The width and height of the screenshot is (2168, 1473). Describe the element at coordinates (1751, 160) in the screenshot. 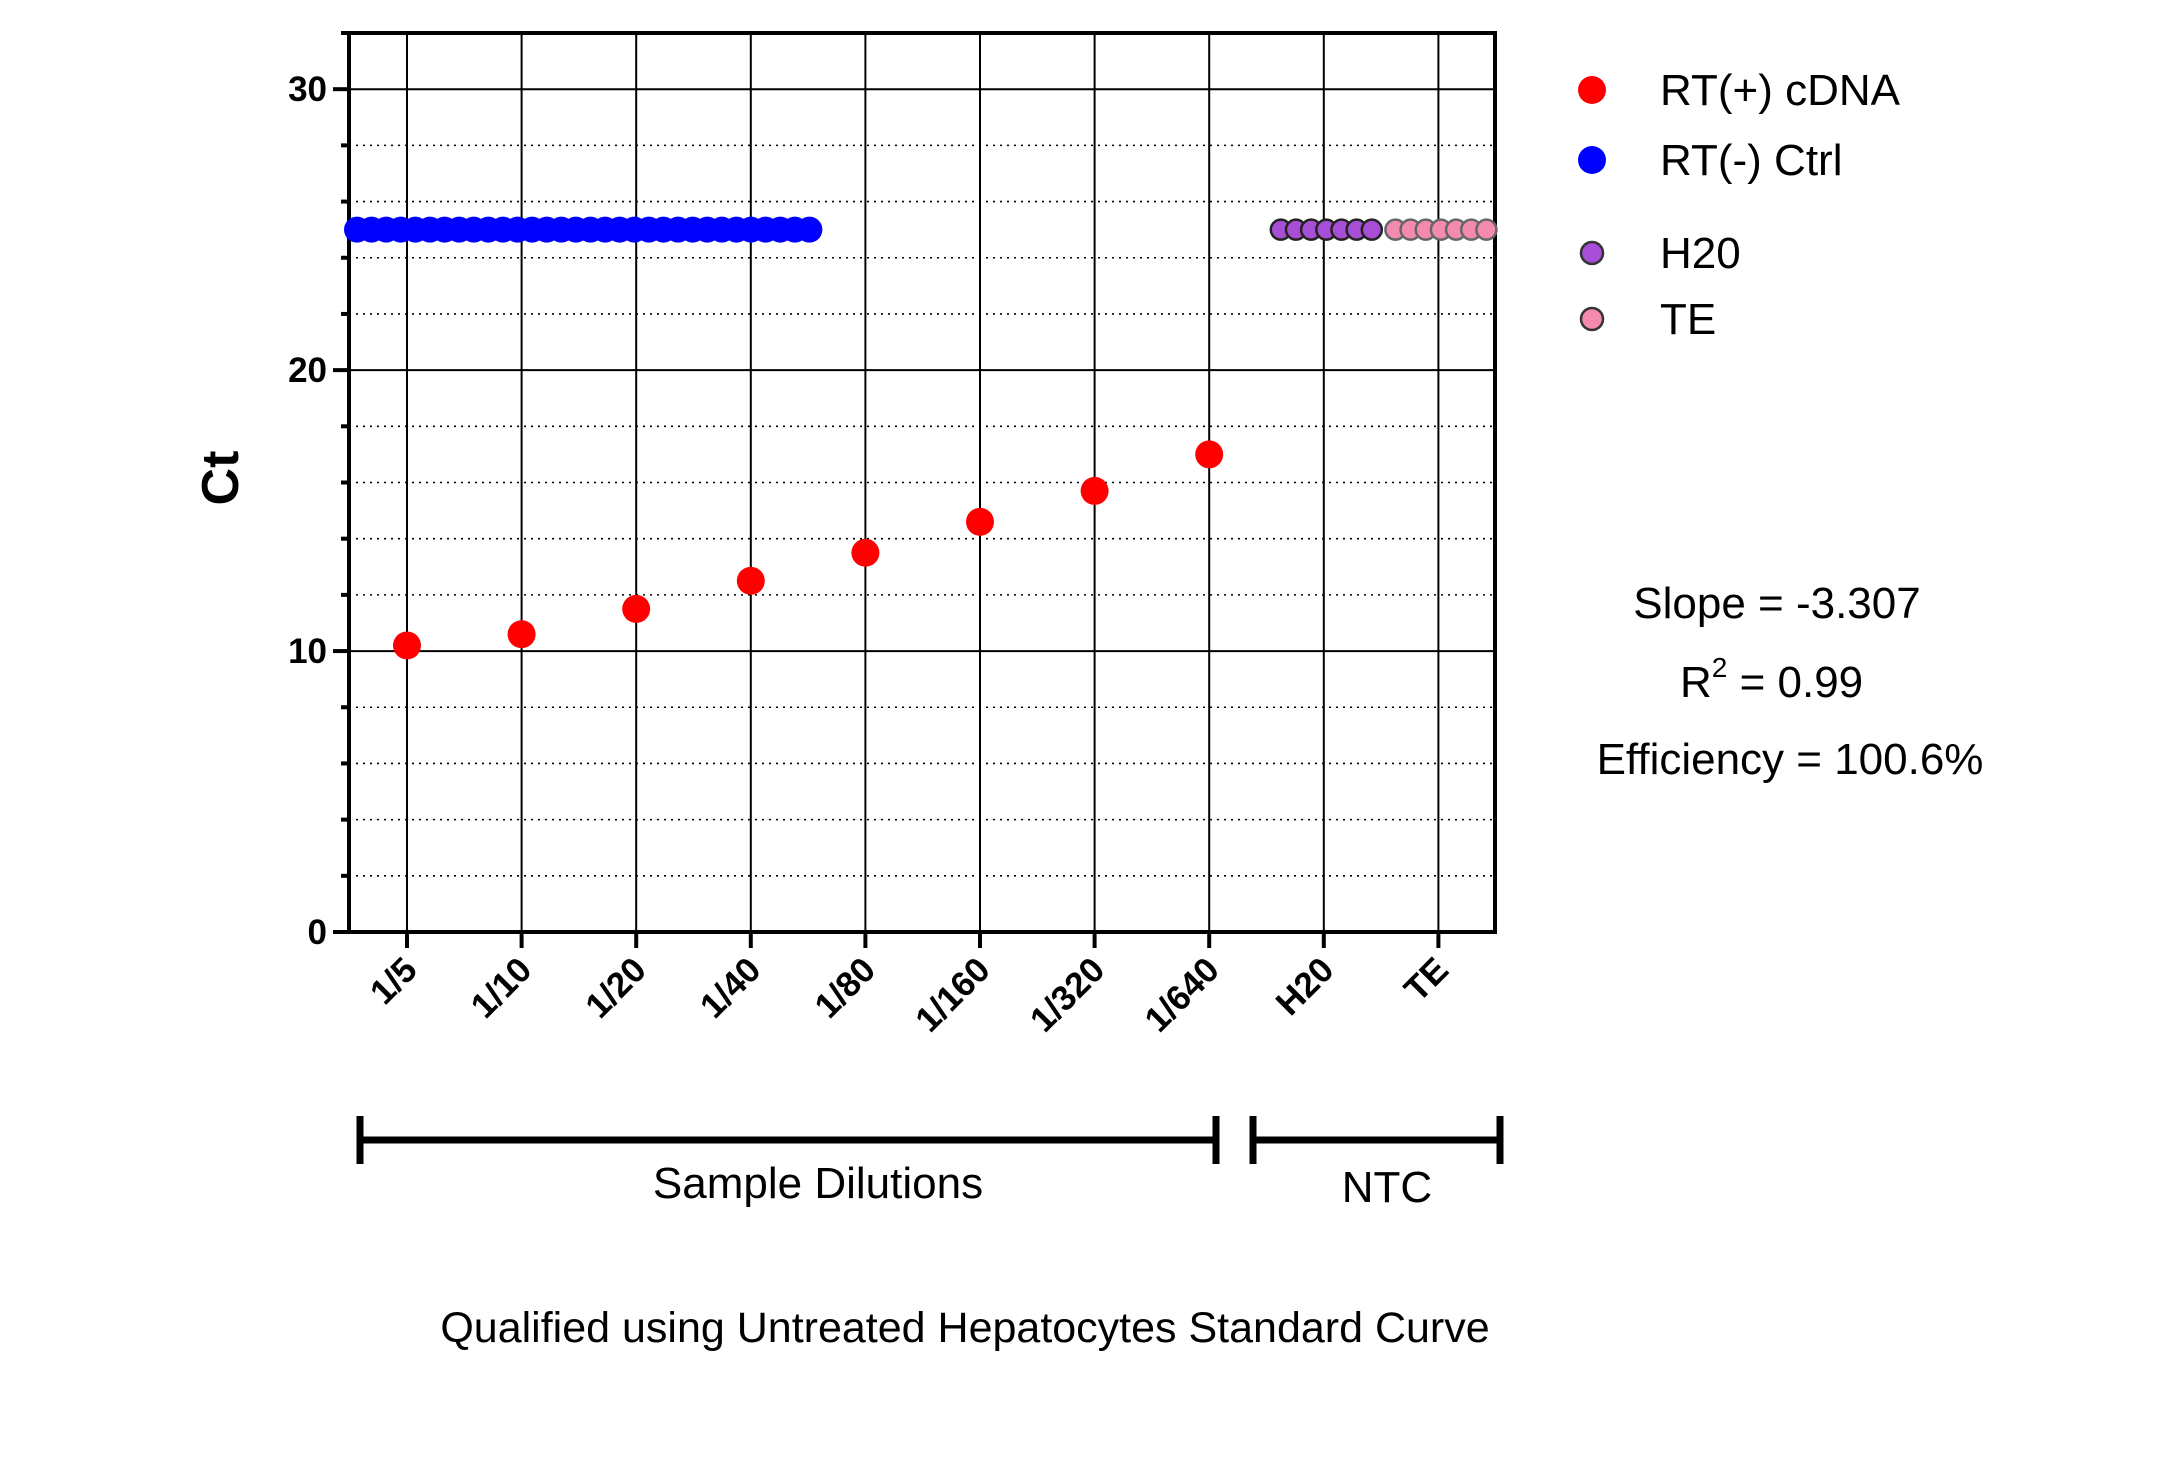

I see `legend-label: RT(-) Ctrl` at that location.